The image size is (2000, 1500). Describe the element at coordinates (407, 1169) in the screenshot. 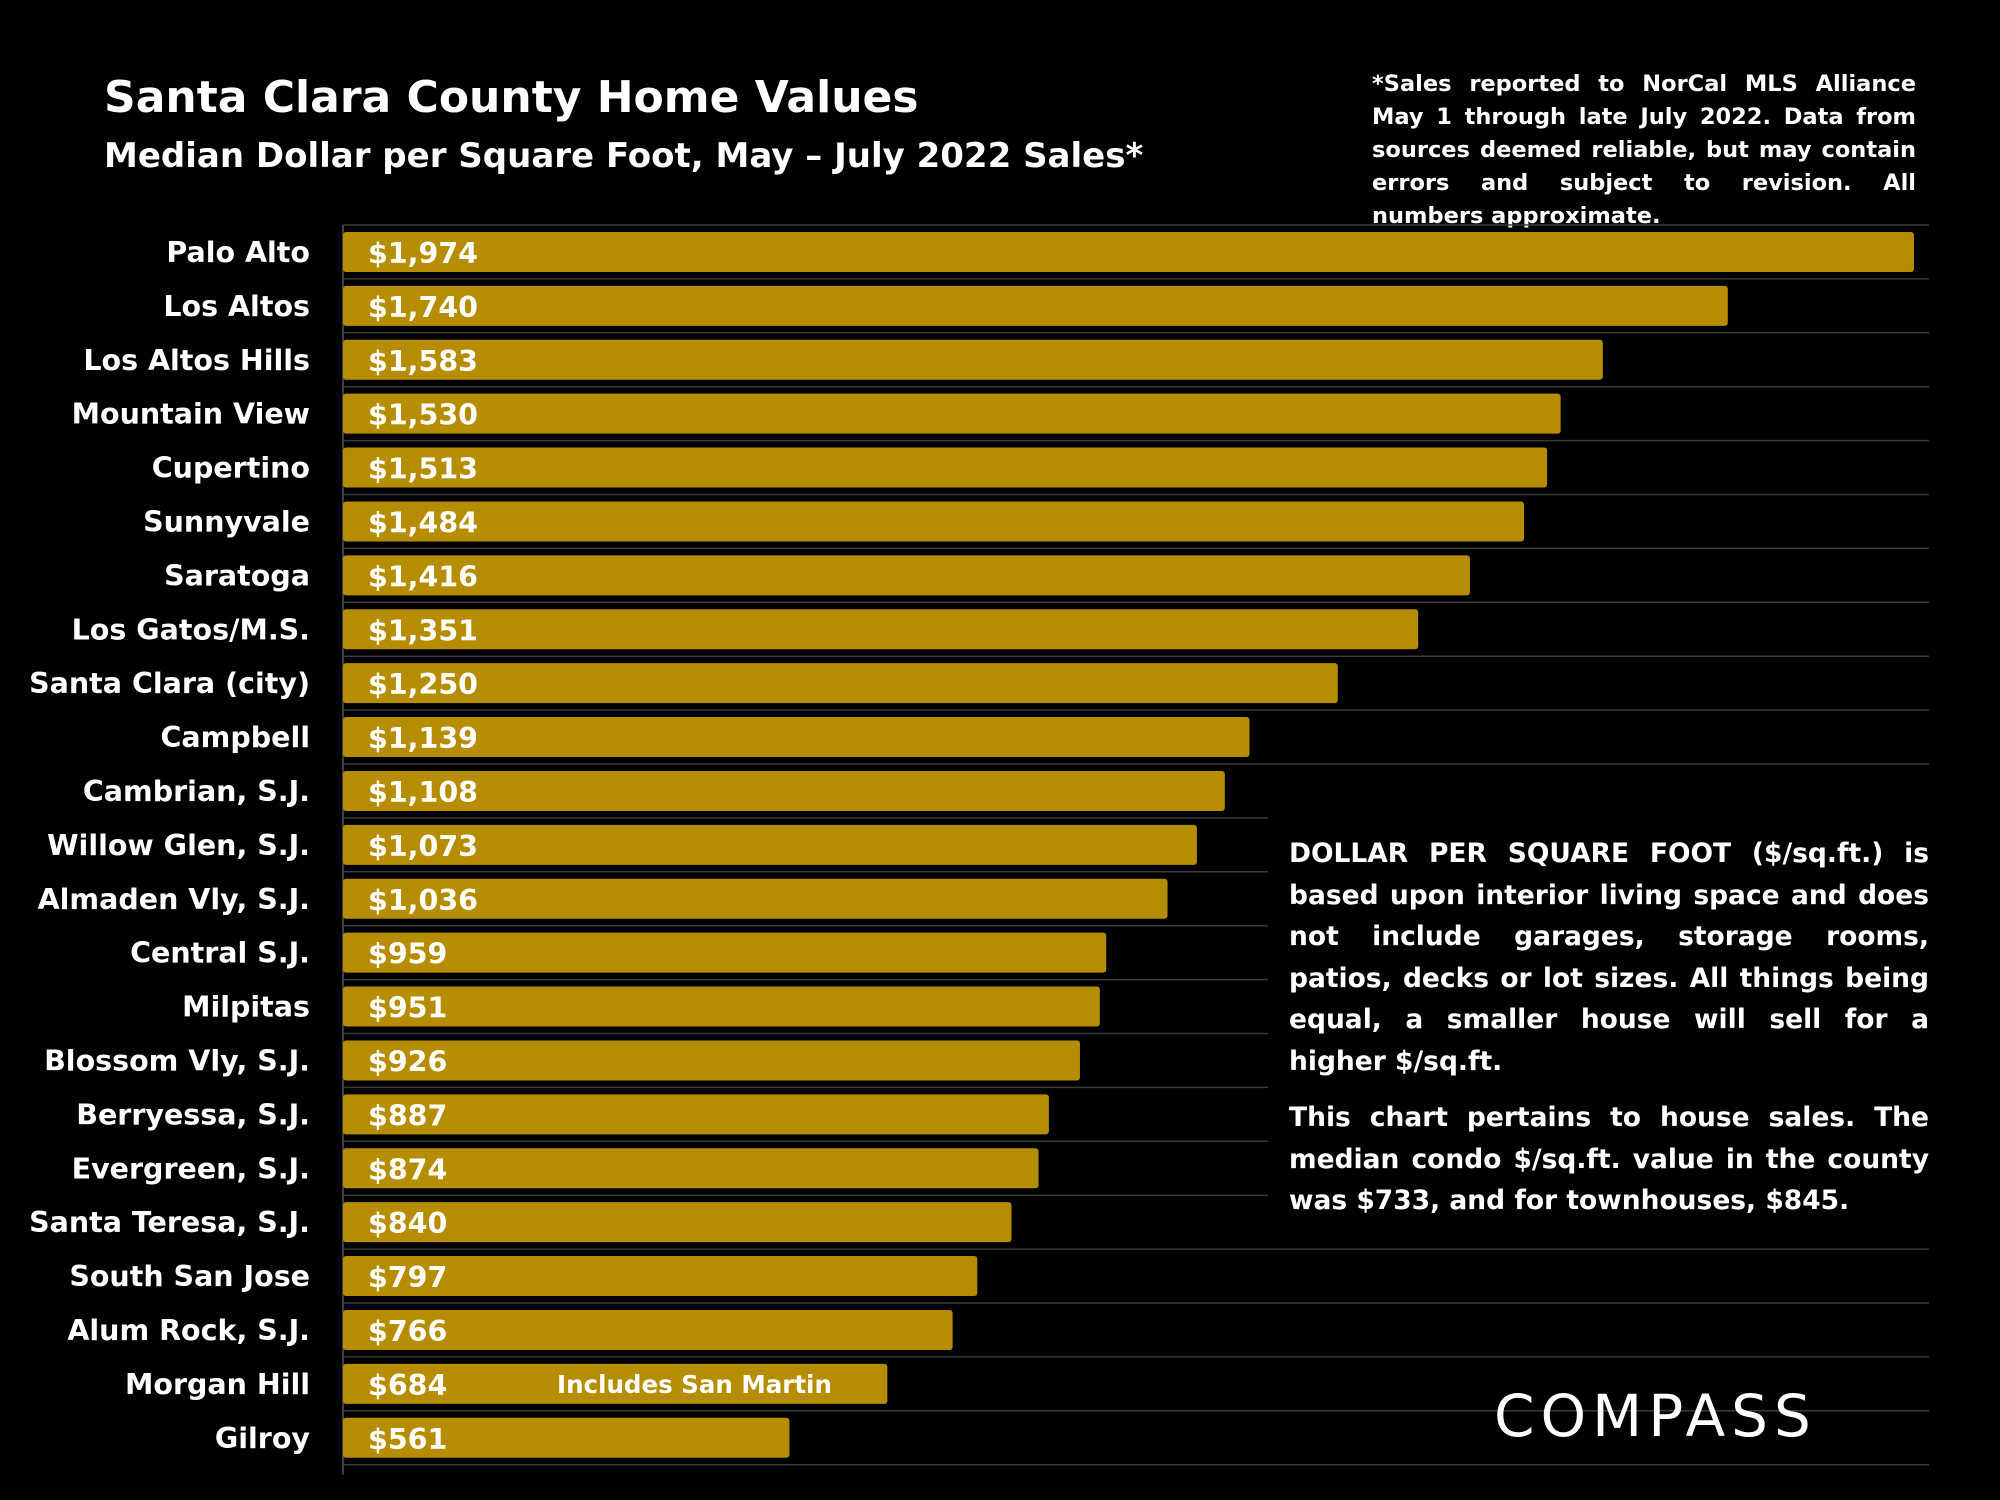

I see `data-label: $874` at that location.